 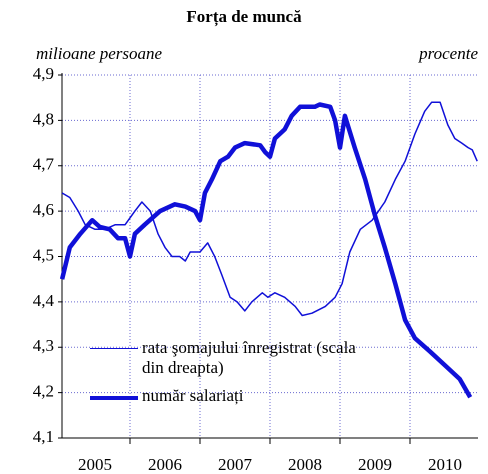 I want to click on y-tick-label: 4,2, so click(x=43, y=391).